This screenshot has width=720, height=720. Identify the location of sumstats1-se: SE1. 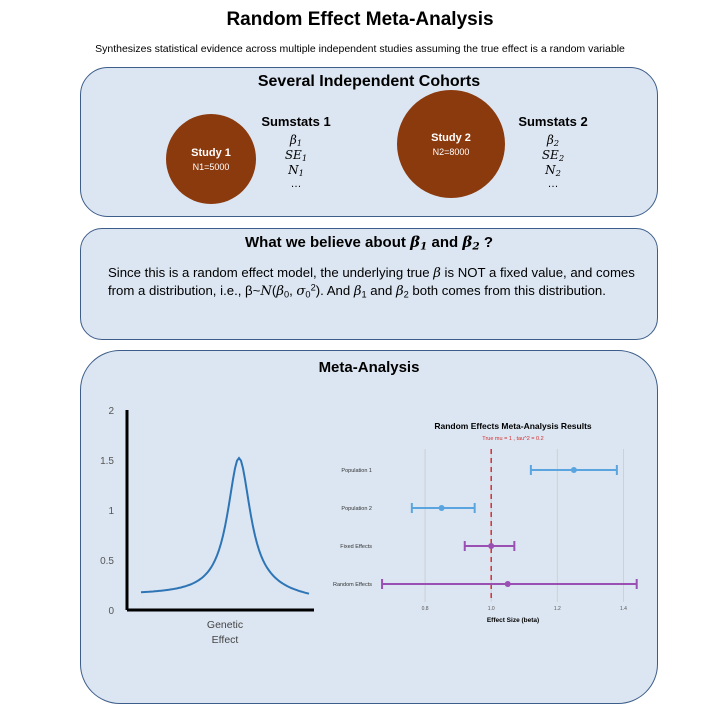
(296, 156).